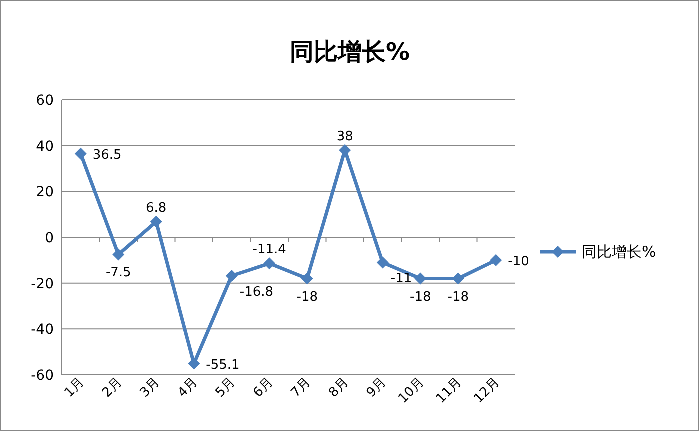 The height and width of the screenshot is (432, 700). I want to click on x-tick-label: 2月, so click(113, 388).